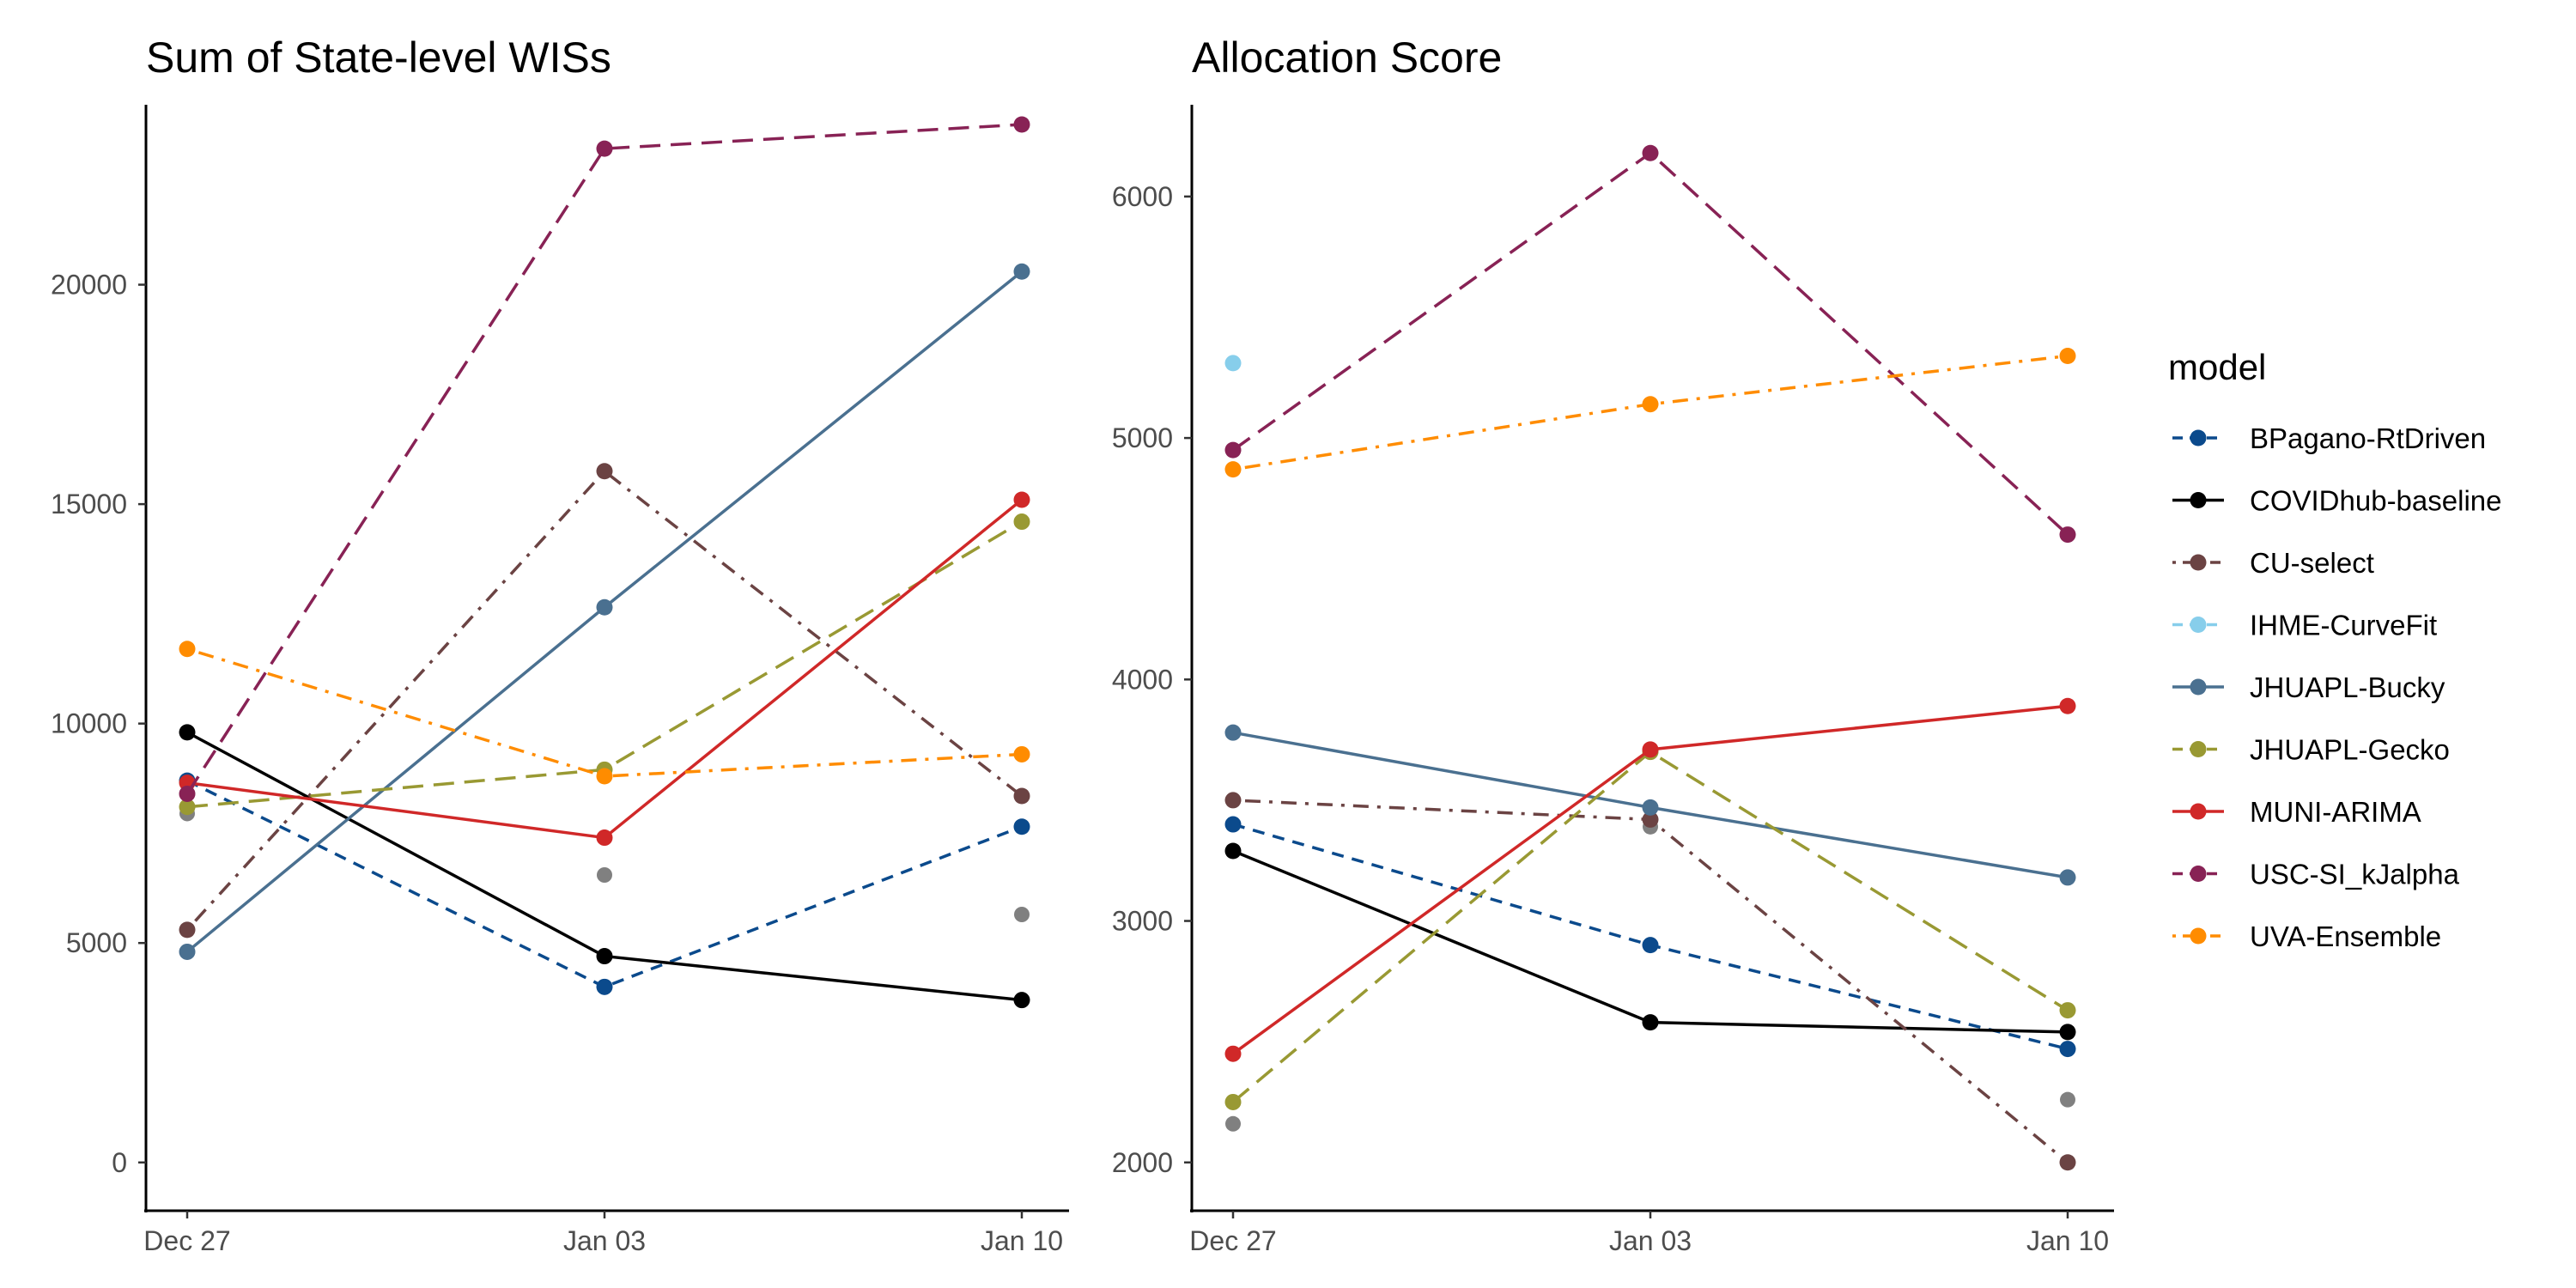 The height and width of the screenshot is (1288, 2576). I want to click on series-jhuapl-bucky, so click(1650, 805).